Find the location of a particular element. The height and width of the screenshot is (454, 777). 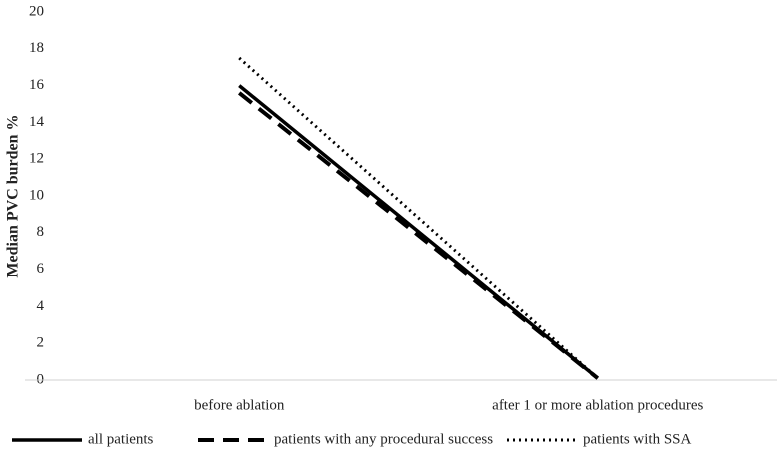

y-tick-label: 0 is located at coordinates (41, 379).